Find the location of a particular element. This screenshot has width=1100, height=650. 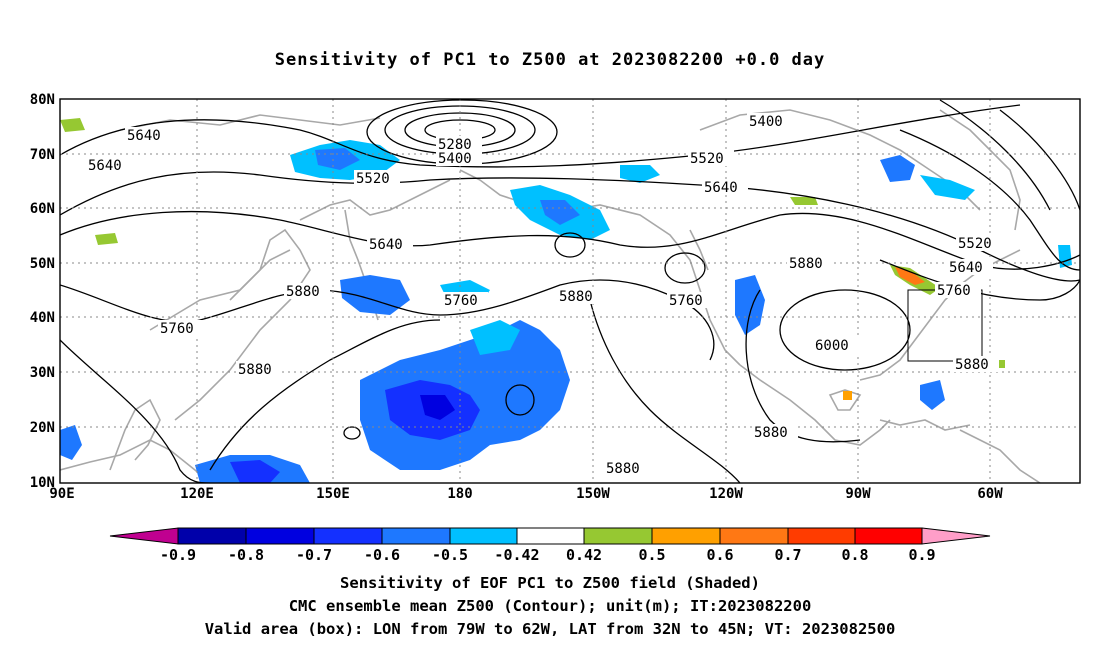

contour-label-6000: 6000 is located at coordinates (836, 345).